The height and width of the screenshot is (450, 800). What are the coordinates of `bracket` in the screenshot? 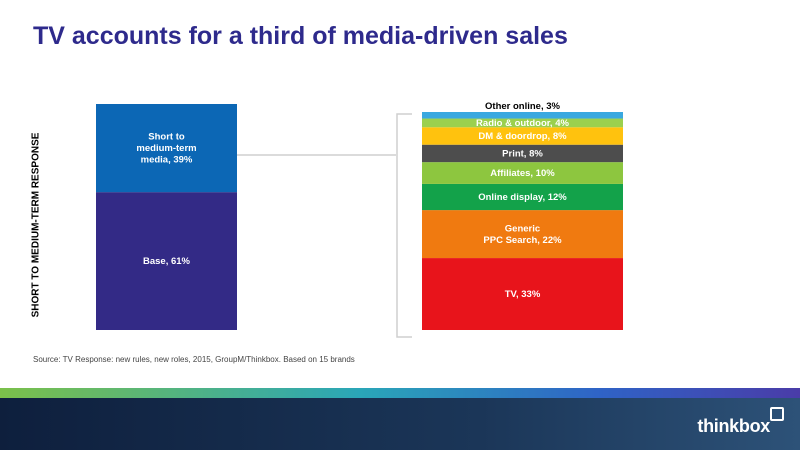 It's located at (404, 225).